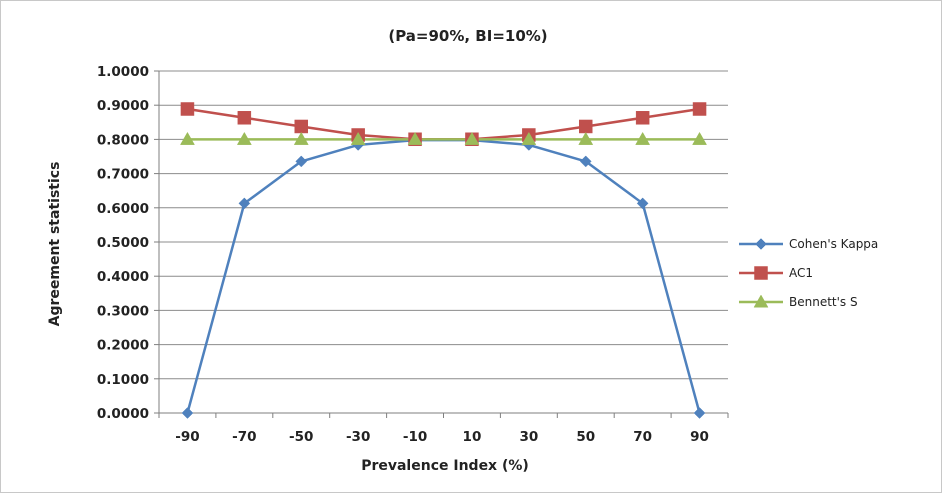 The image size is (942, 494). What do you see at coordinates (642, 437) in the screenshot?
I see `x-tick-label: 70` at bounding box center [642, 437].